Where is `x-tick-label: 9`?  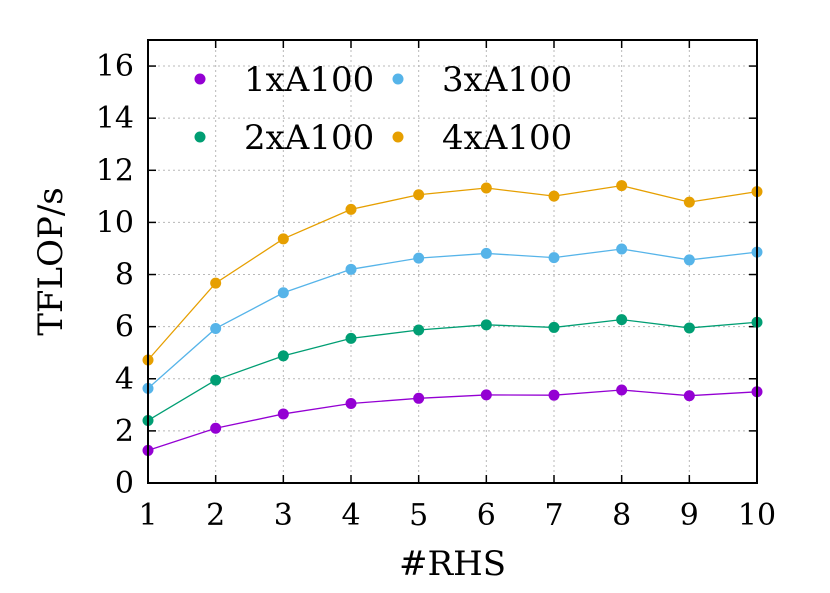 x-tick-label: 9 is located at coordinates (689, 515).